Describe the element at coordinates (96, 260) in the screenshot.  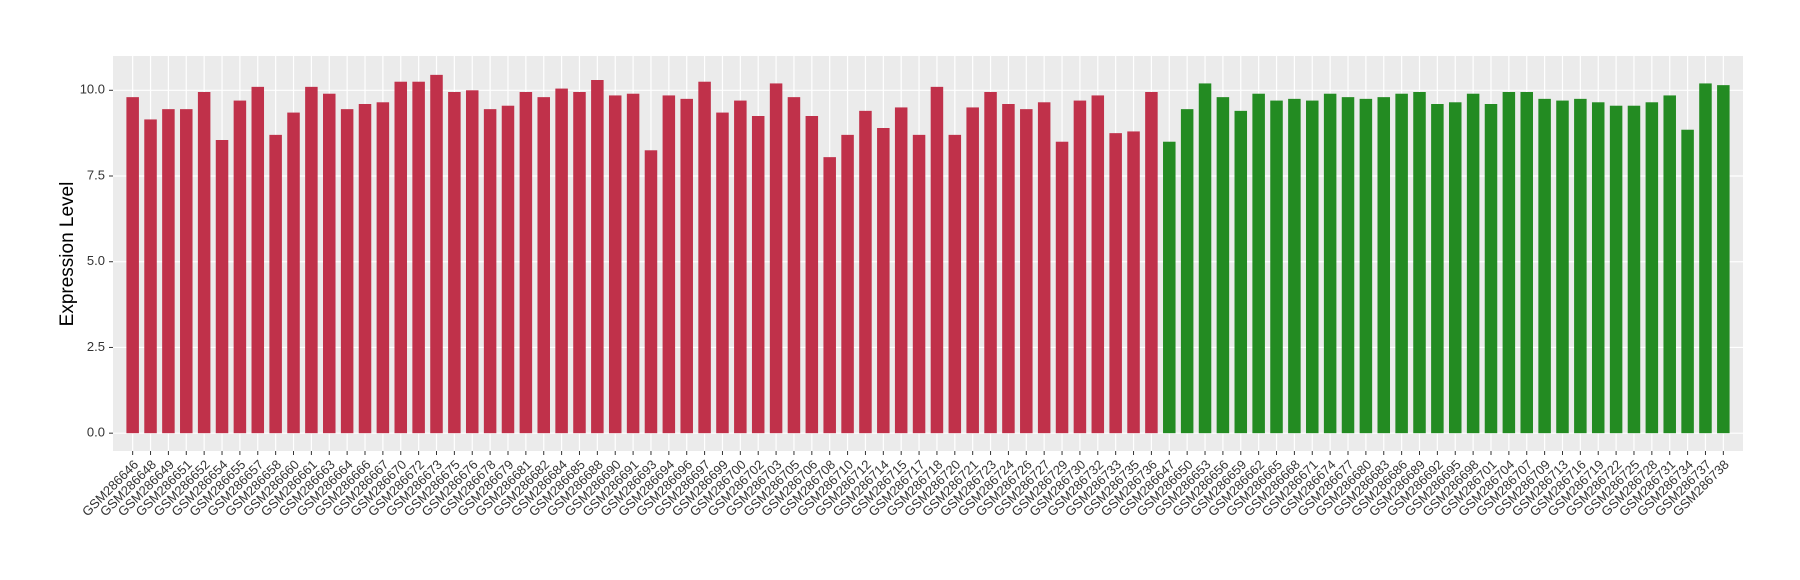
I see `y-tick-label: 5.0` at that location.